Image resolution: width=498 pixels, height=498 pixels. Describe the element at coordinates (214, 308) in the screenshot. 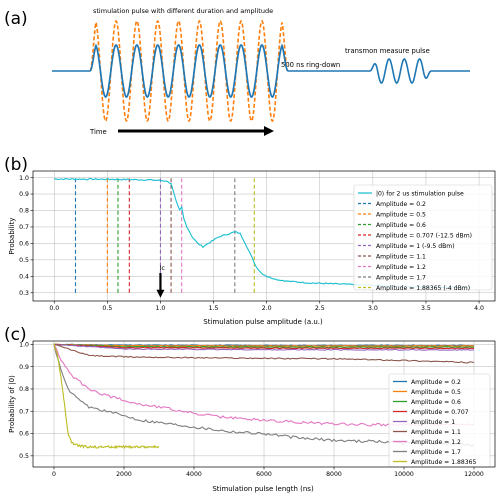

I see `panel-b-xtick-label: 1.5` at that location.